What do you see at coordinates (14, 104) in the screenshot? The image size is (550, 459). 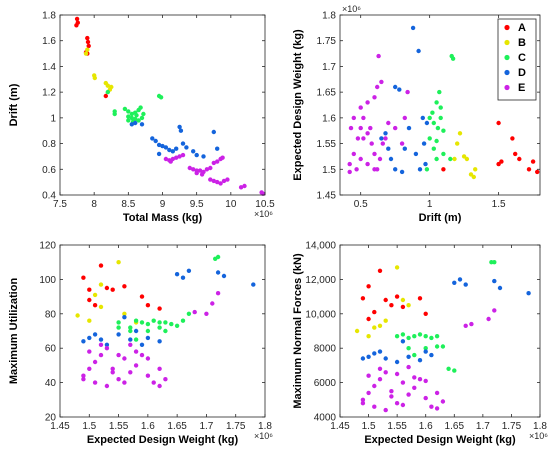 I see `y-axis-label: Drift (m)` at bounding box center [14, 104].